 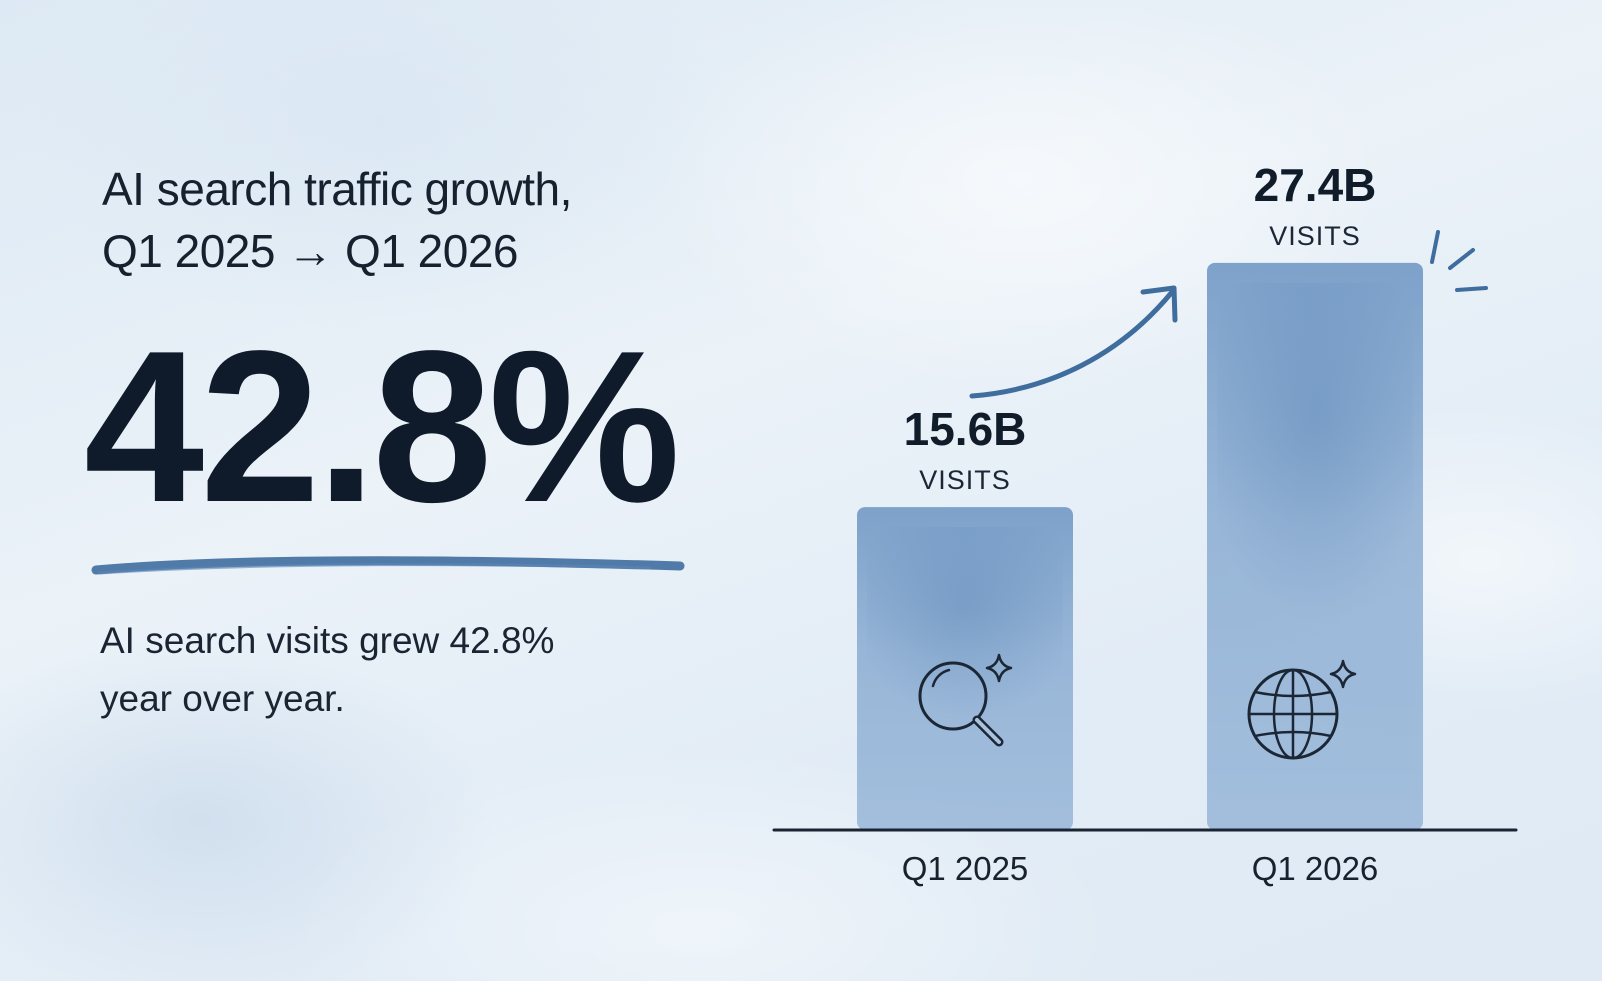 What do you see at coordinates (1315, 868) in the screenshot?
I see `category-label: Q1 2026` at bounding box center [1315, 868].